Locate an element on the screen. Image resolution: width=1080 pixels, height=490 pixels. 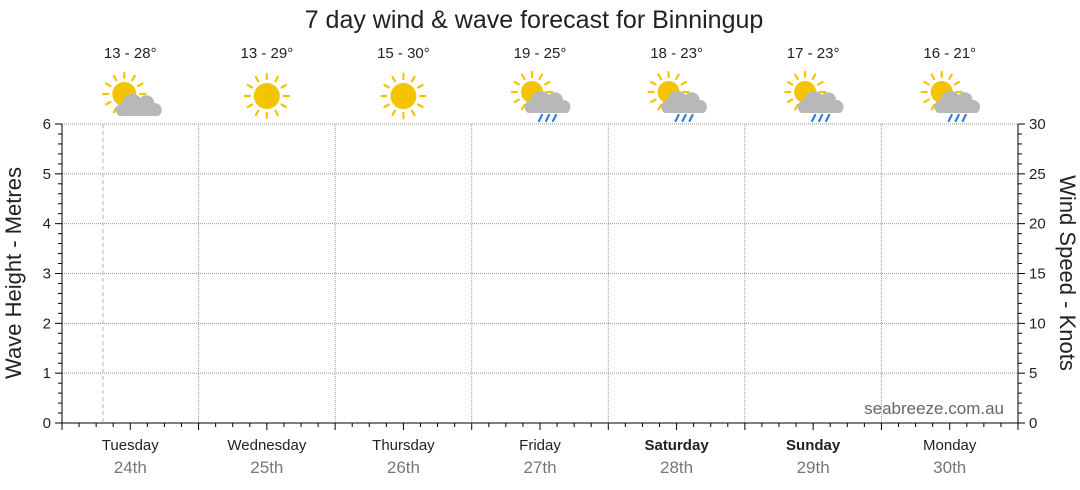
left-tick-label: 0 is located at coordinates (47, 423).